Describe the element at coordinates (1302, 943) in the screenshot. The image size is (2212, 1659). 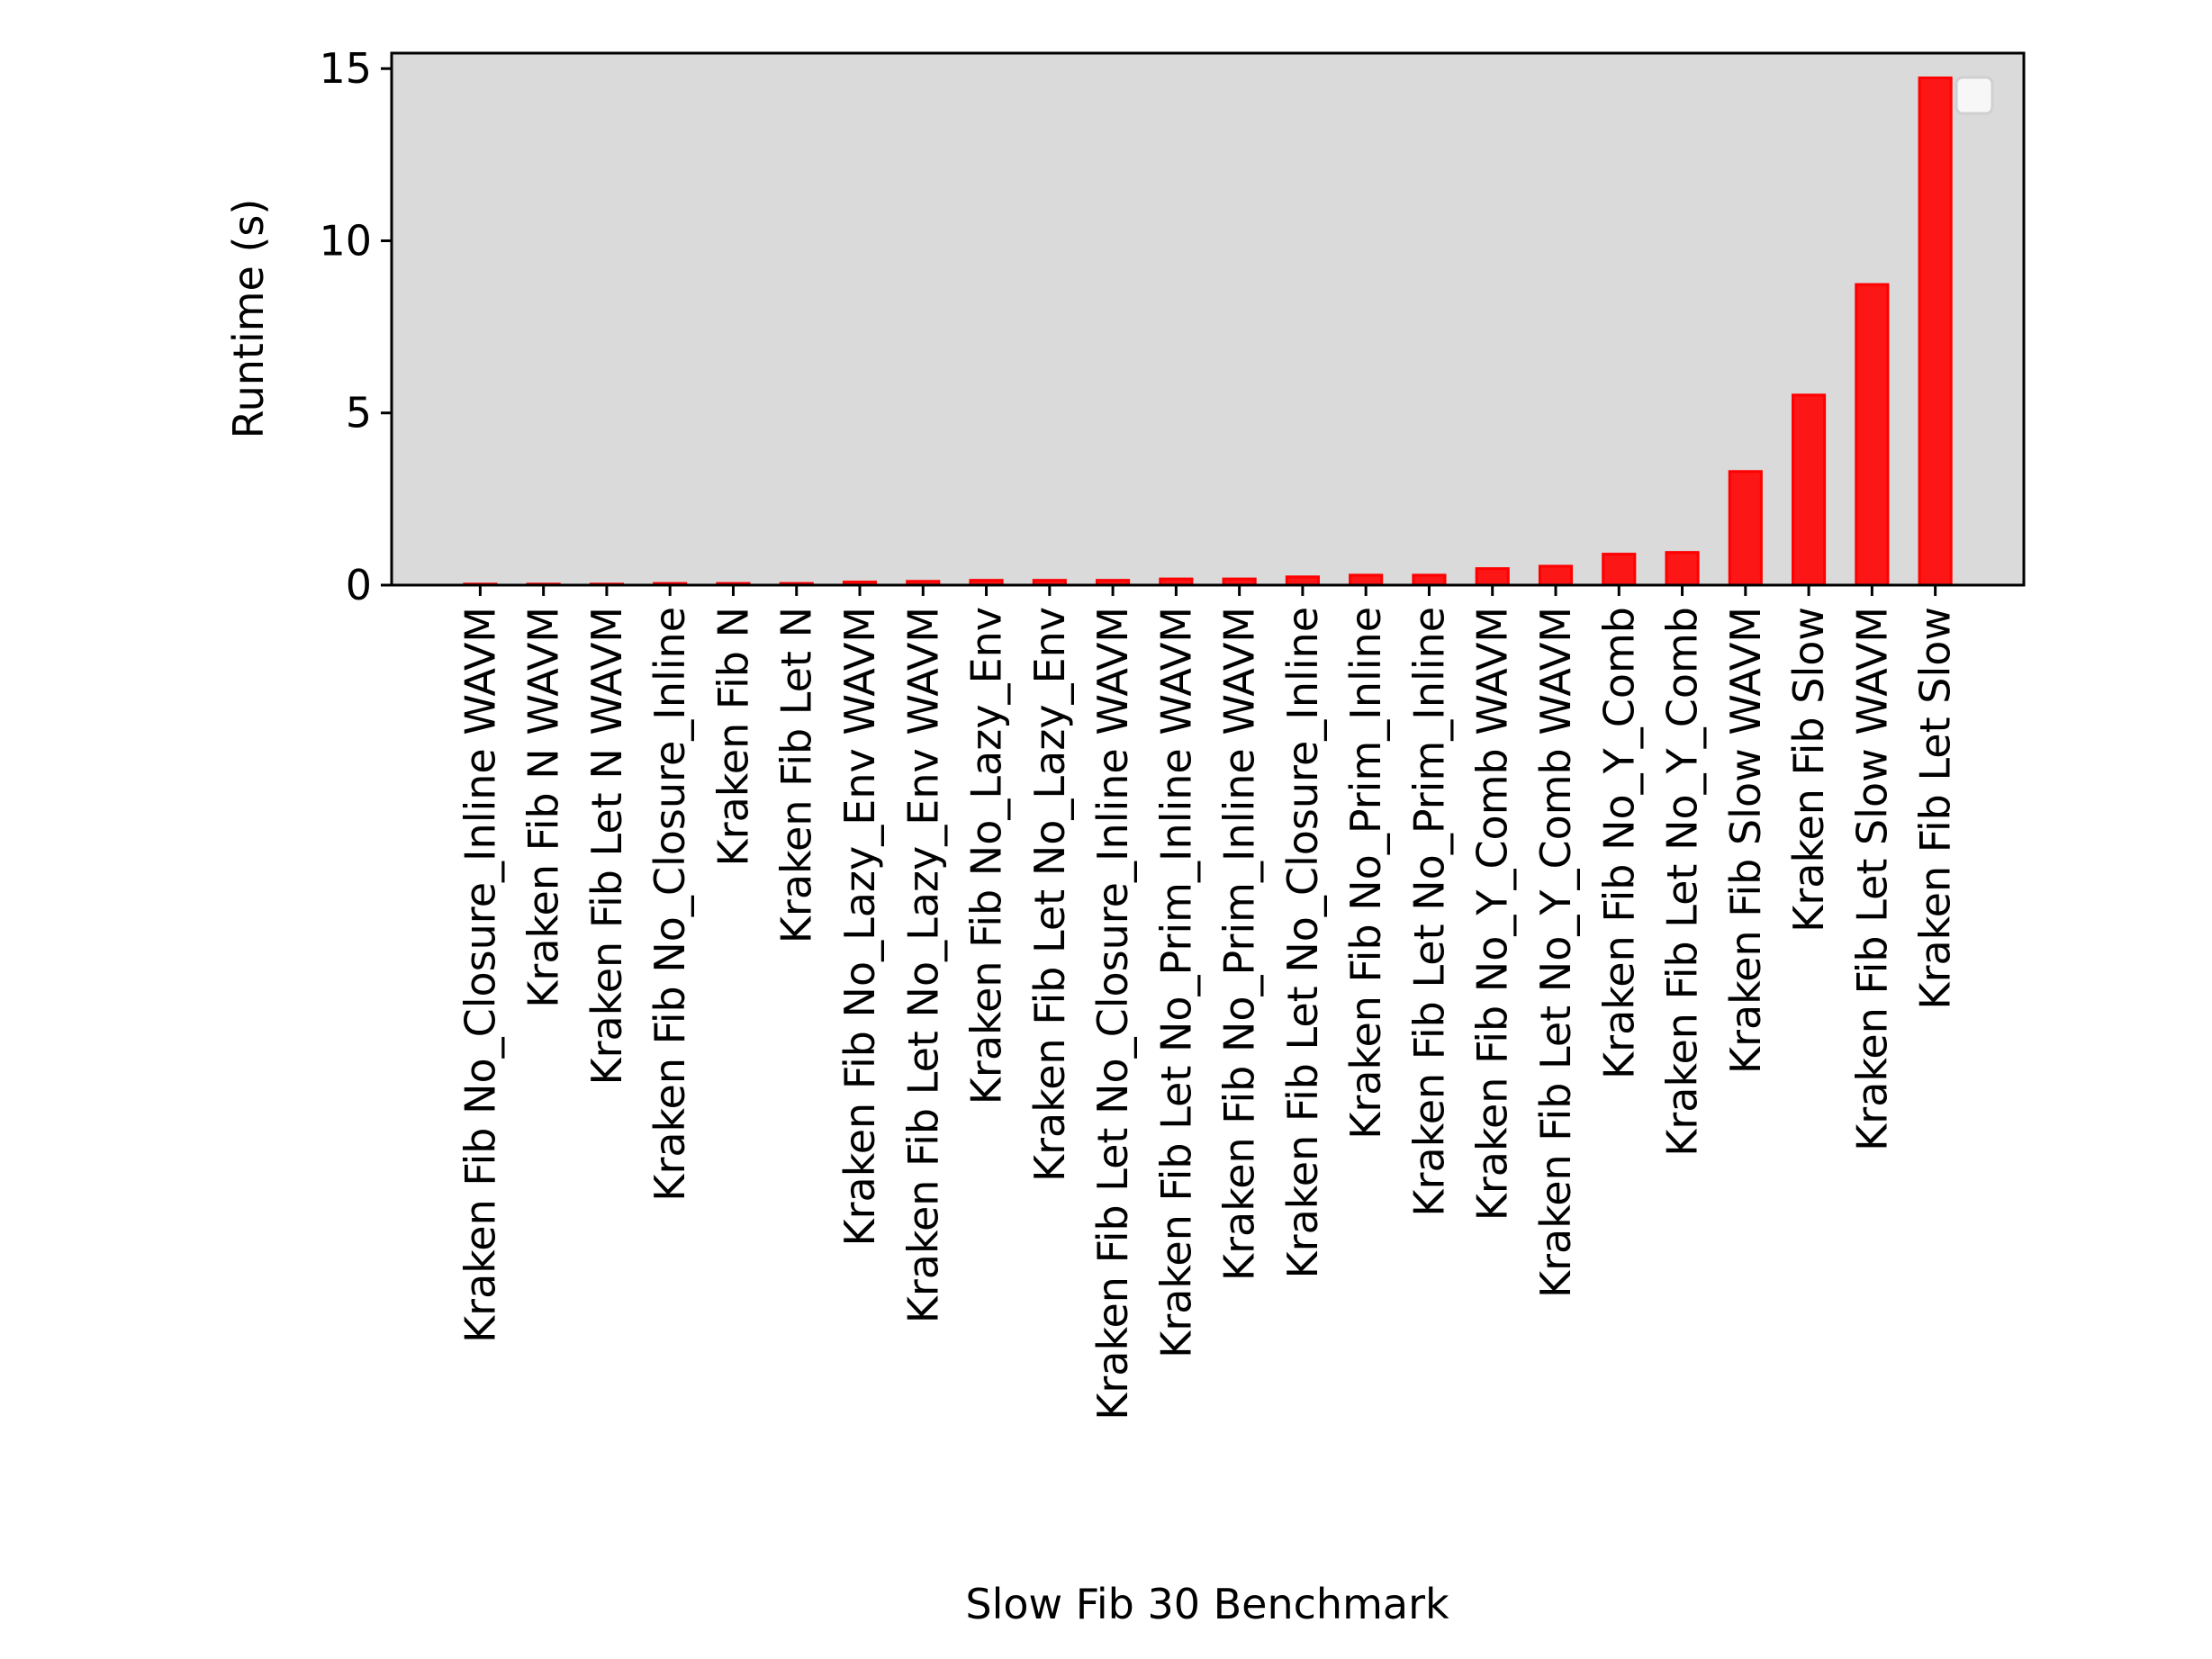
I see `x-tick-label: Kraken Fib Let No_Closure_Inline` at that location.